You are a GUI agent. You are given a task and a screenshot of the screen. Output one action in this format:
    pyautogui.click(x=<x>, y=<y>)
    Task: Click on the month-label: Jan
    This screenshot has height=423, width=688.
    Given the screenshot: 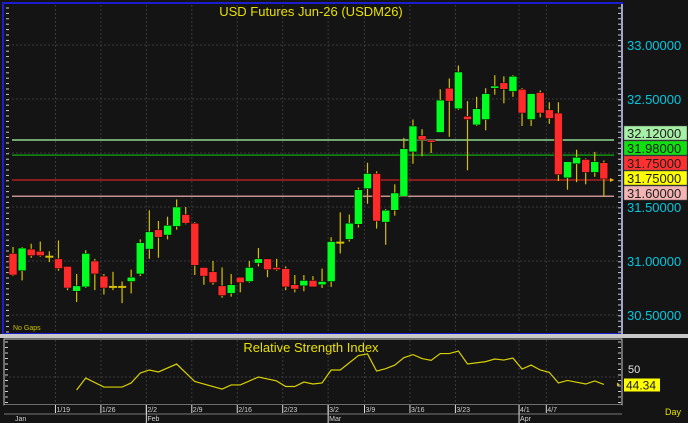 What is the action you would take?
    pyautogui.click(x=20, y=419)
    